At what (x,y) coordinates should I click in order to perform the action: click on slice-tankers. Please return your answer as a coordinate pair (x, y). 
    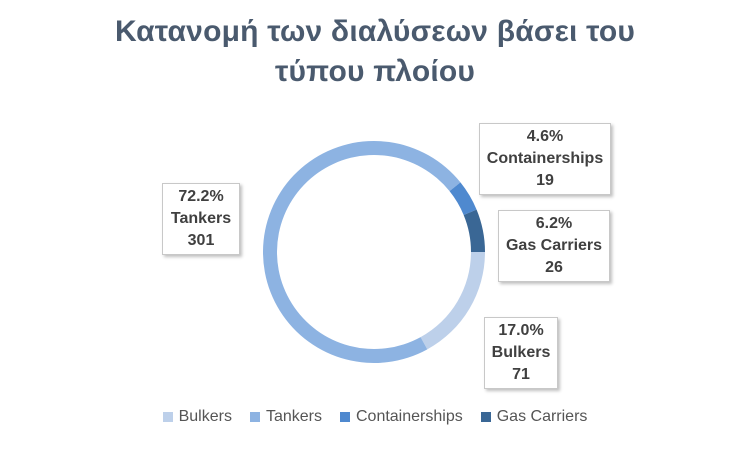
    Looking at the image, I should click on (362, 252).